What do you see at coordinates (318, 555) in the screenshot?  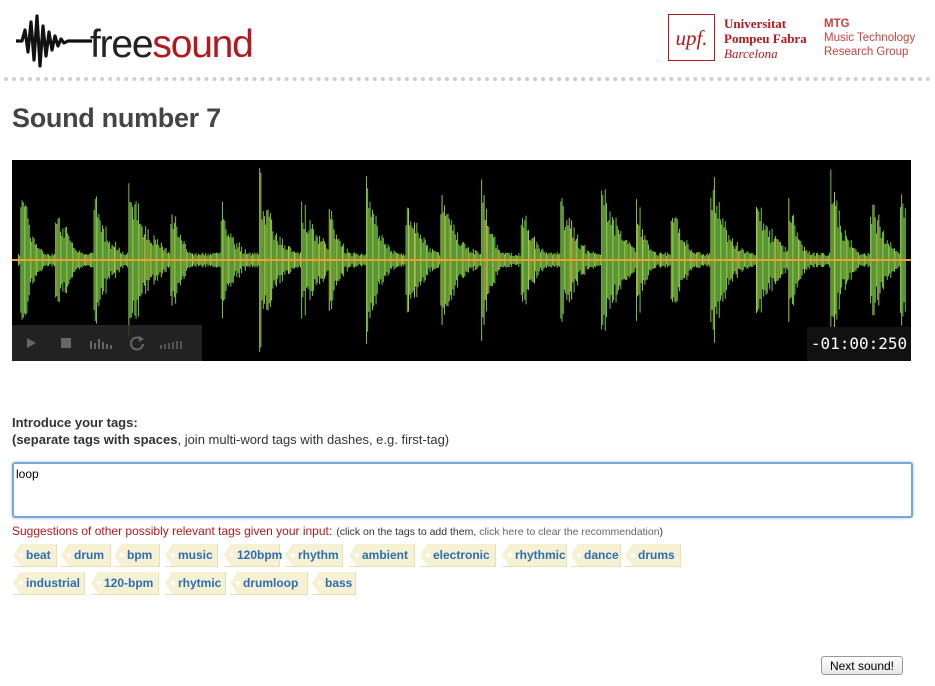 I see `tag-label: rhythm` at bounding box center [318, 555].